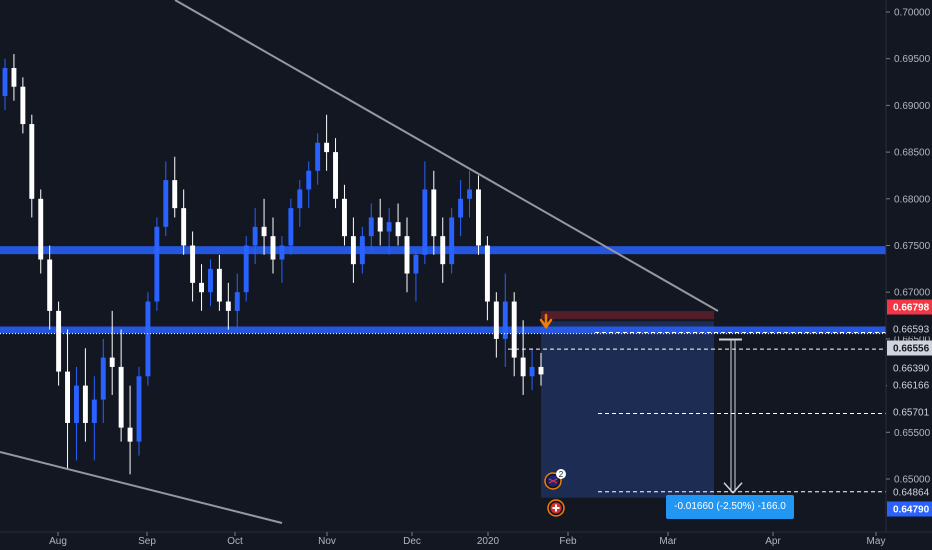  I want to click on price-badge-text: 0.66166, so click(911, 386).